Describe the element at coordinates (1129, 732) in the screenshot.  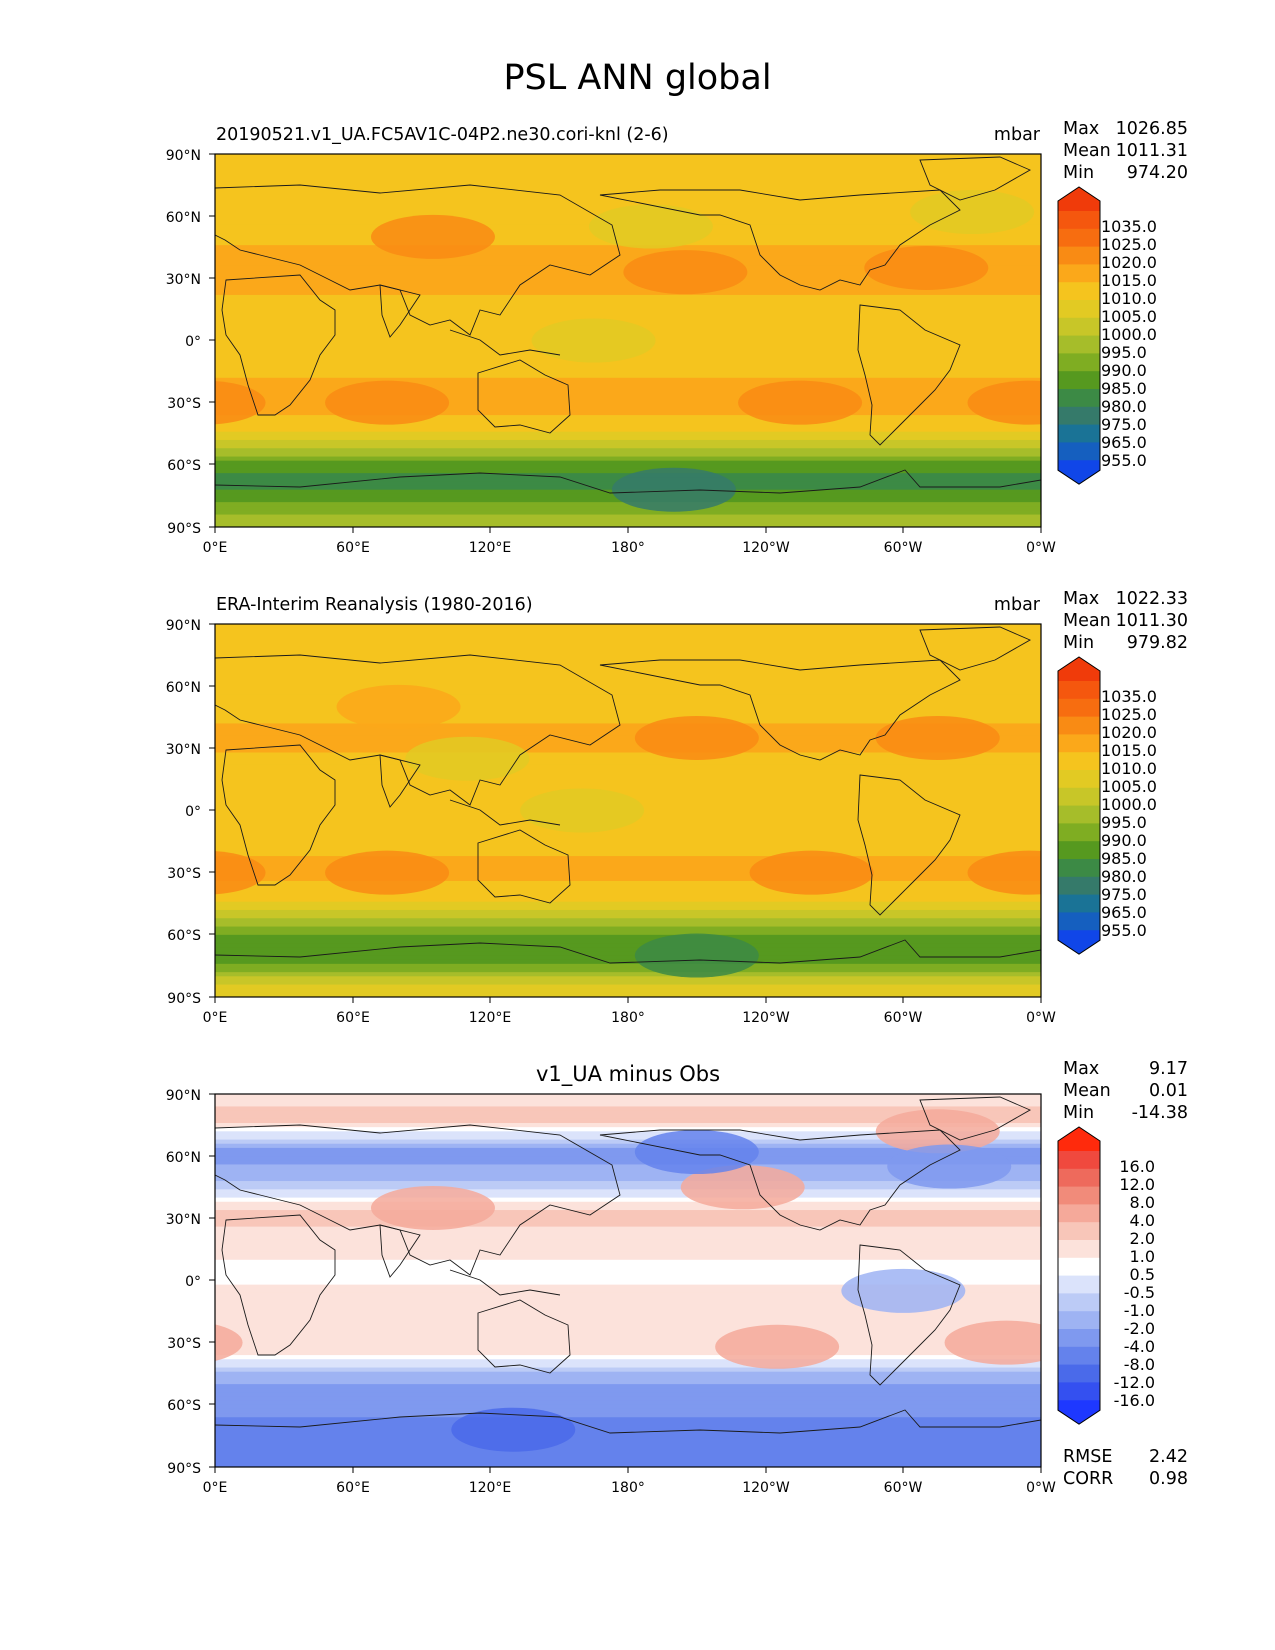
I see `colorbar-label: 1020.0` at that location.